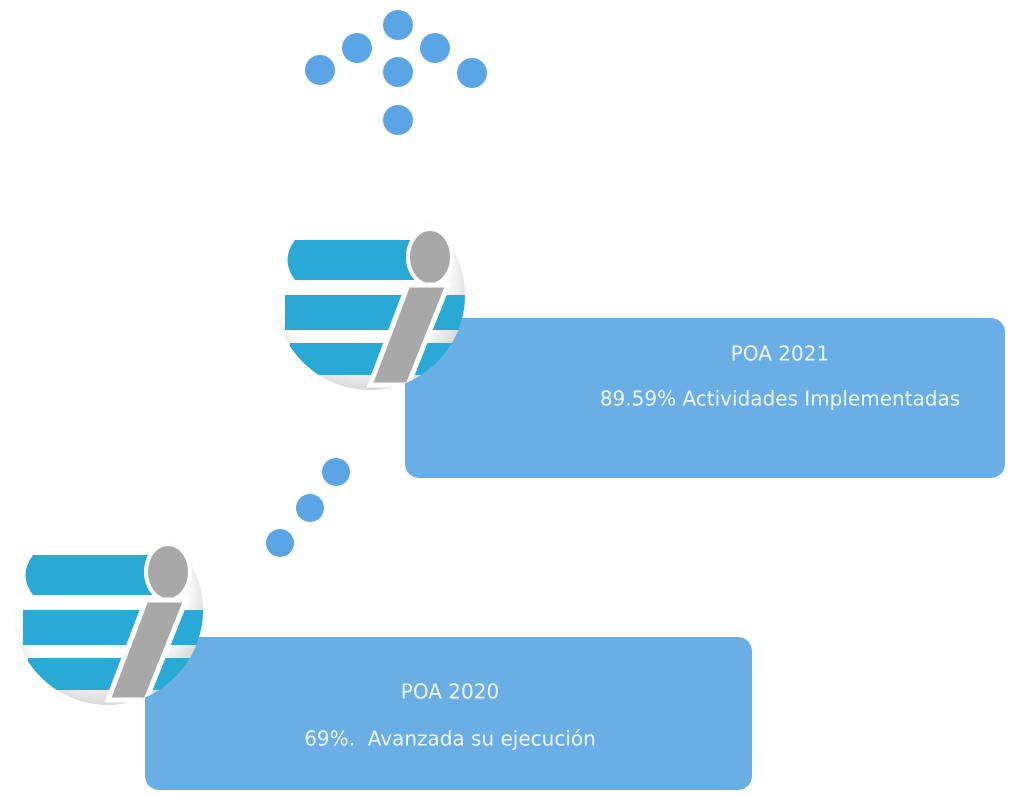  Describe the element at coordinates (308, 507) in the screenshot. I see `connector-dots` at that location.